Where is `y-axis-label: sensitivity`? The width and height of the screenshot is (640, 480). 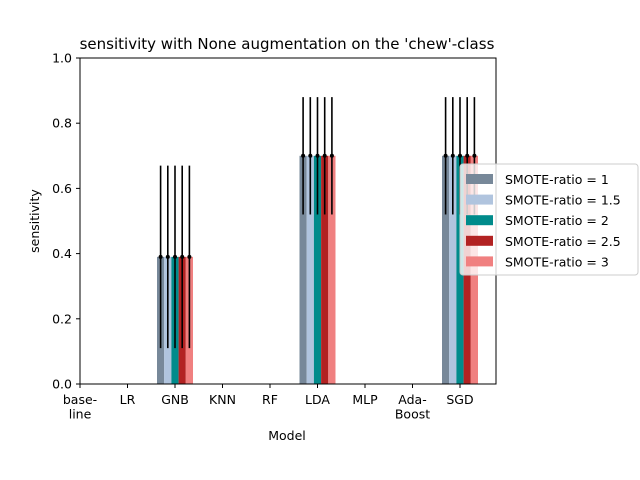
y-axis-label: sensitivity is located at coordinates (34, 221).